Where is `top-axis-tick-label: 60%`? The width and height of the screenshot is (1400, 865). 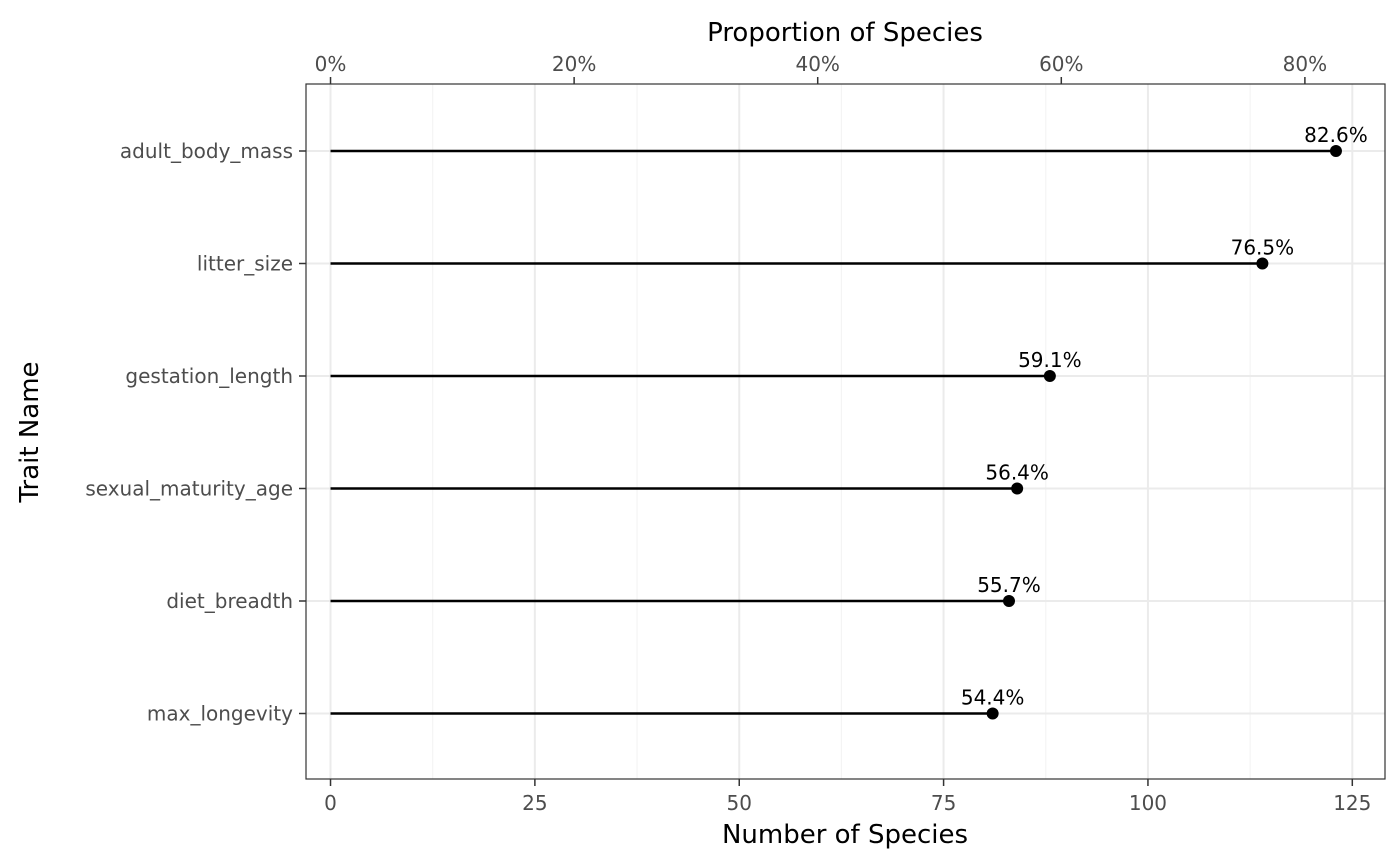 top-axis-tick-label: 60% is located at coordinates (1061, 64).